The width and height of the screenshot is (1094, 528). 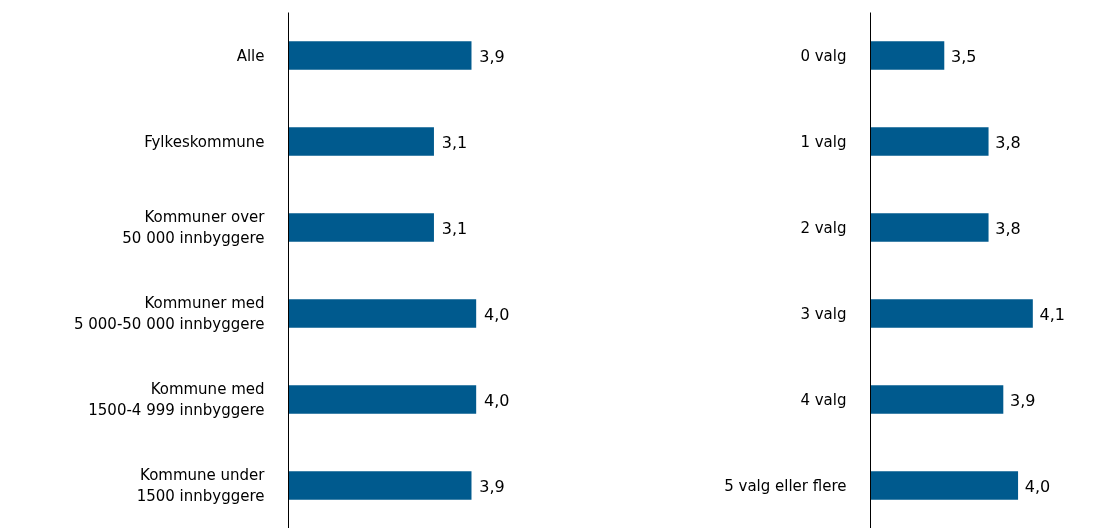 I want to click on y-tick-label: 3 valg, so click(x=823, y=313).